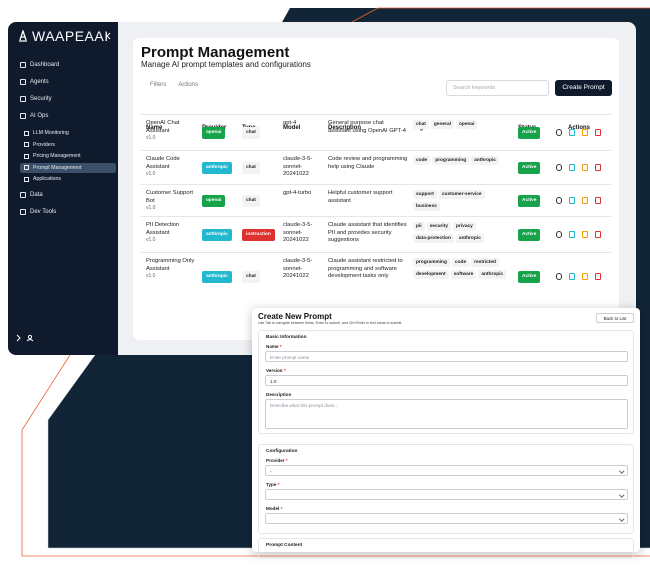 The image size is (650, 568). What do you see at coordinates (31, 194) in the screenshot?
I see `nav-item: Data` at bounding box center [31, 194].